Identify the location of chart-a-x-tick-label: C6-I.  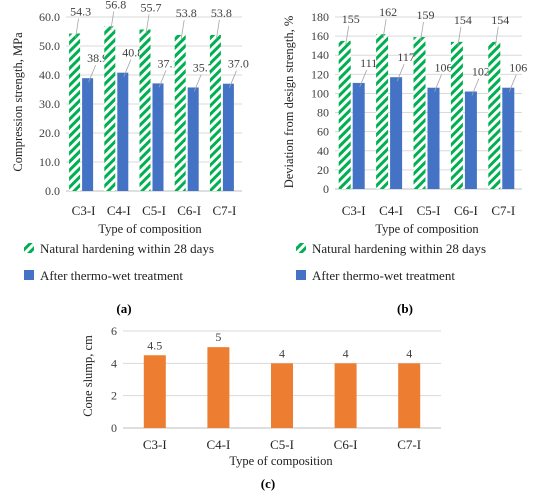
(189, 210).